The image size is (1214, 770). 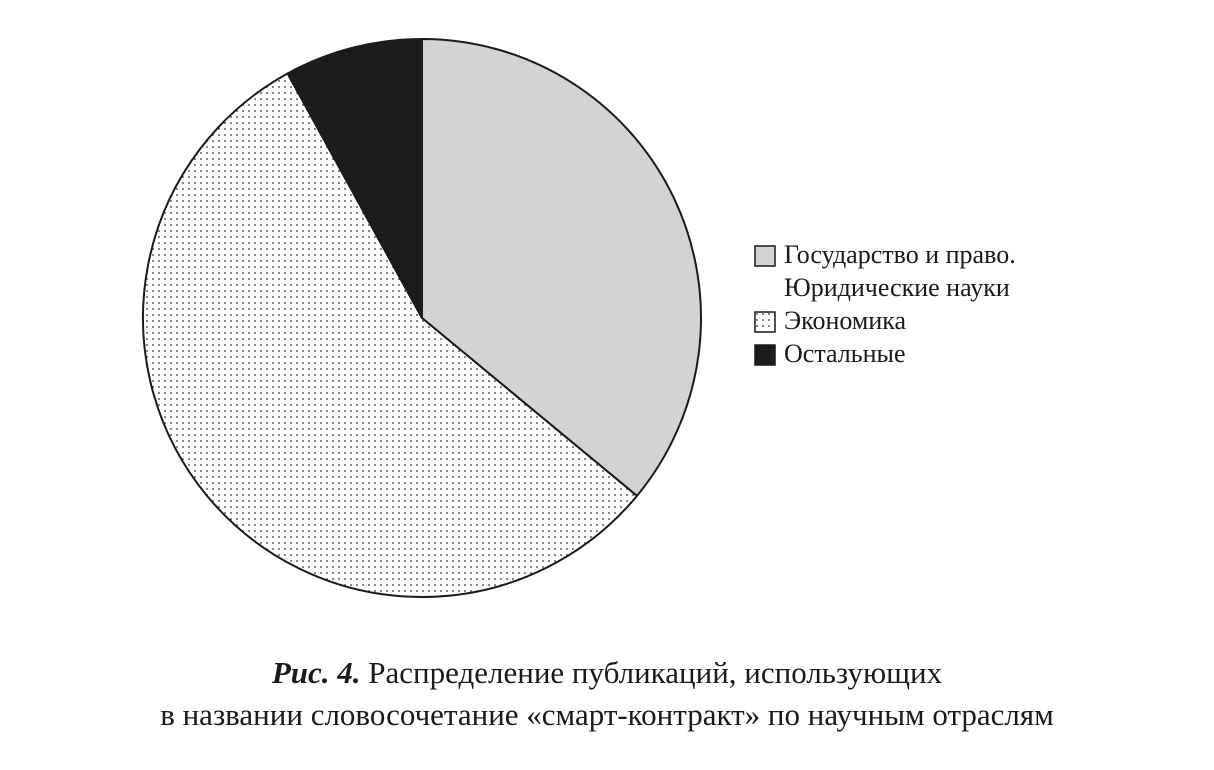 I want to click on caption-title: Распределение публикаций, использующих, so click(x=655, y=672).